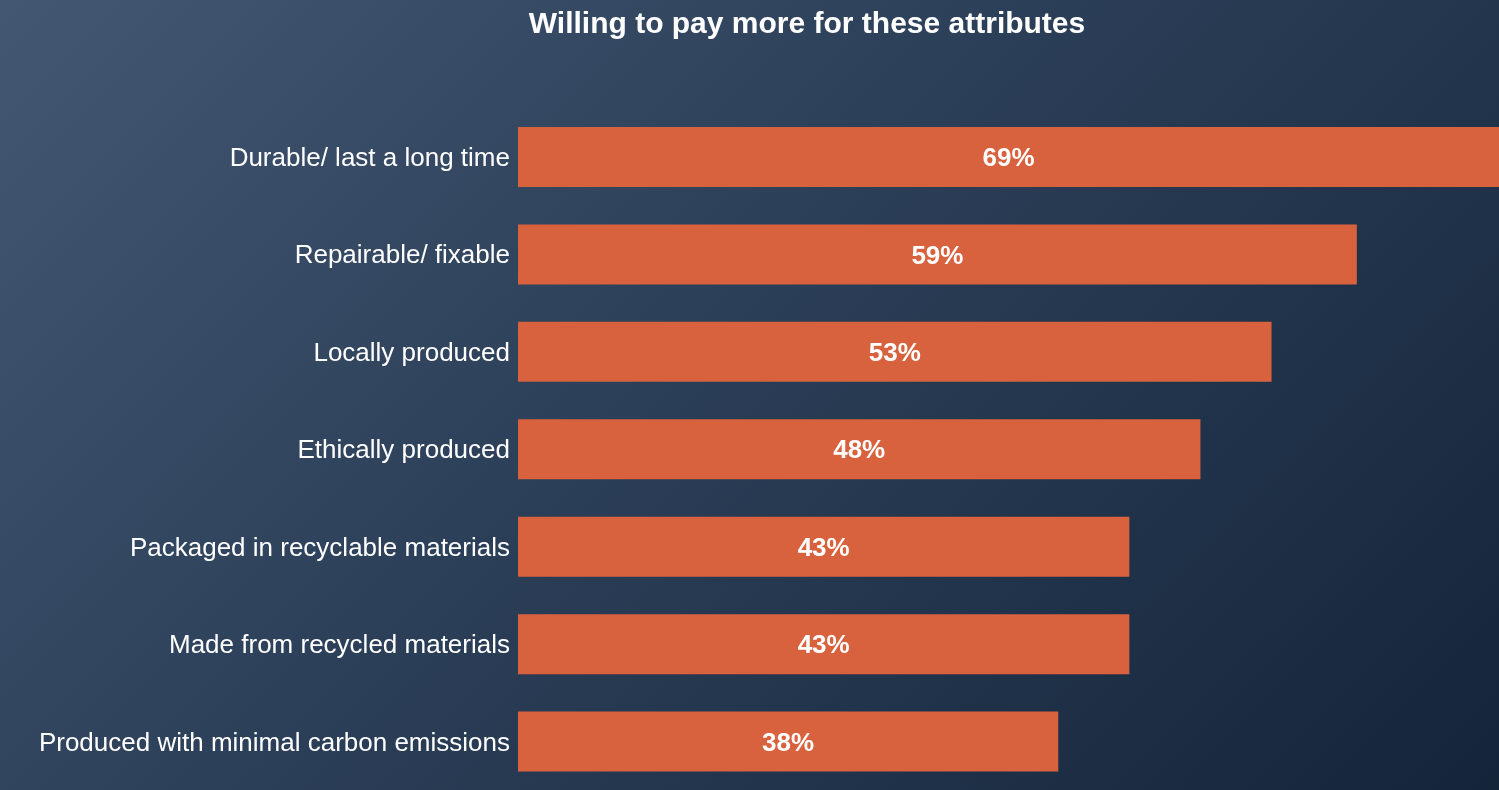 This screenshot has width=1499, height=790. What do you see at coordinates (339, 644) in the screenshot?
I see `y-tick-label: Made from recycled materials` at bounding box center [339, 644].